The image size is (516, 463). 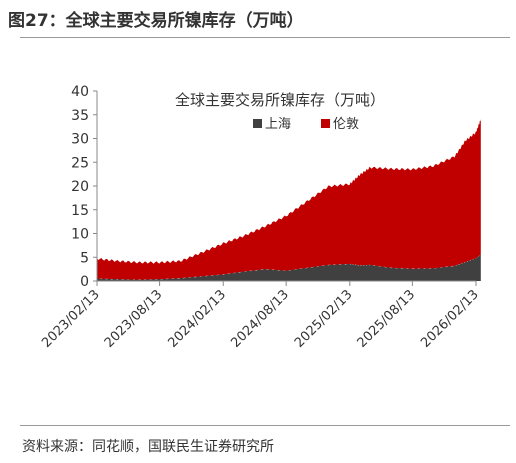 I want to click on x-tick-label: 2023/02/13, so click(x=71, y=319).